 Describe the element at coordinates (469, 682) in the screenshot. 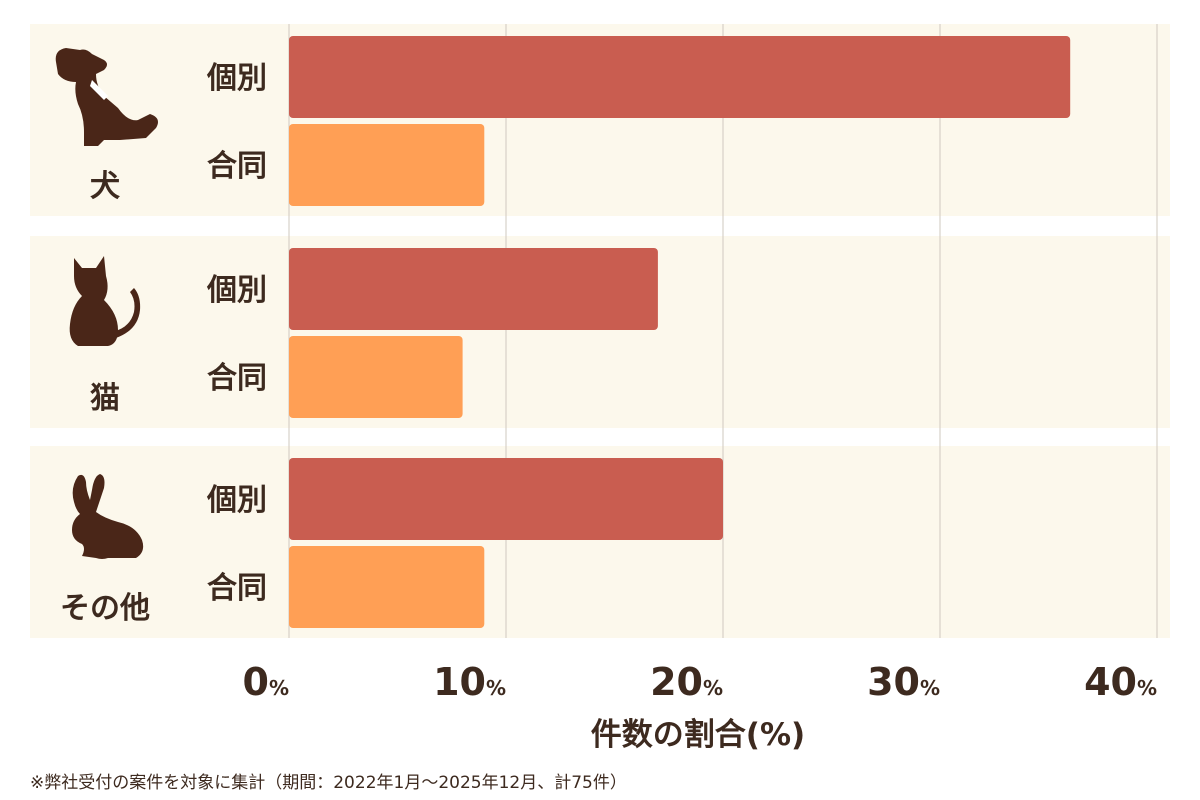

I see `x-tick-label: 10%` at that location.